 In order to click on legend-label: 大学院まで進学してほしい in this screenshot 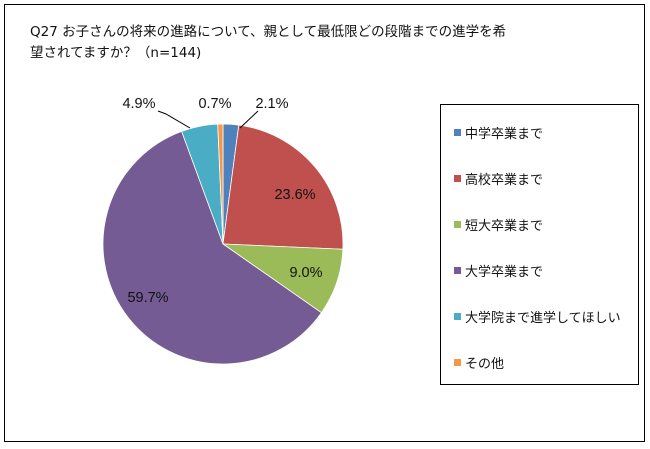, I will do `click(543, 318)`.